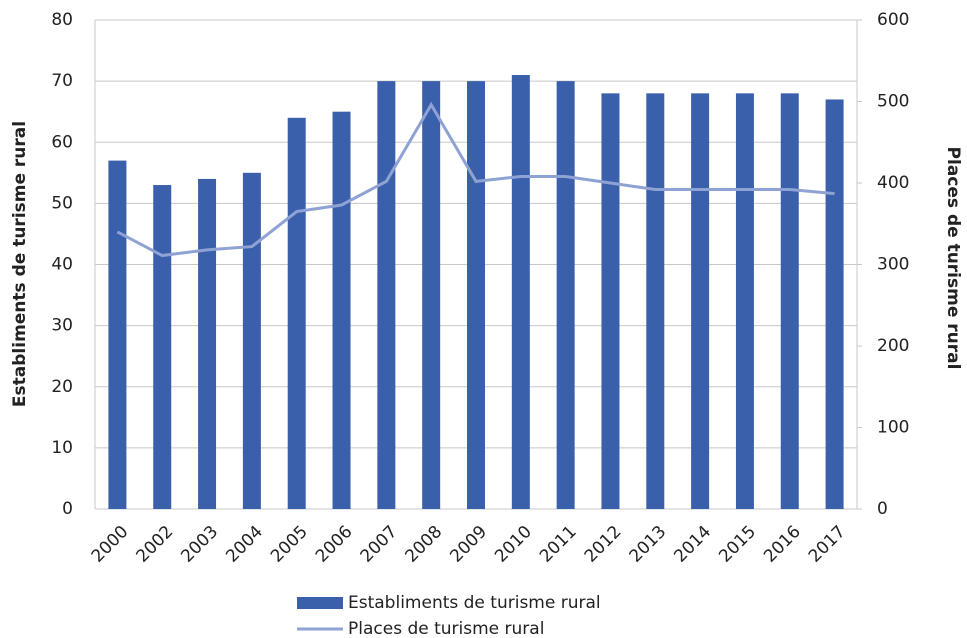 The height and width of the screenshot is (638, 967). I want to click on y2-tick-label: 0, so click(882, 509).